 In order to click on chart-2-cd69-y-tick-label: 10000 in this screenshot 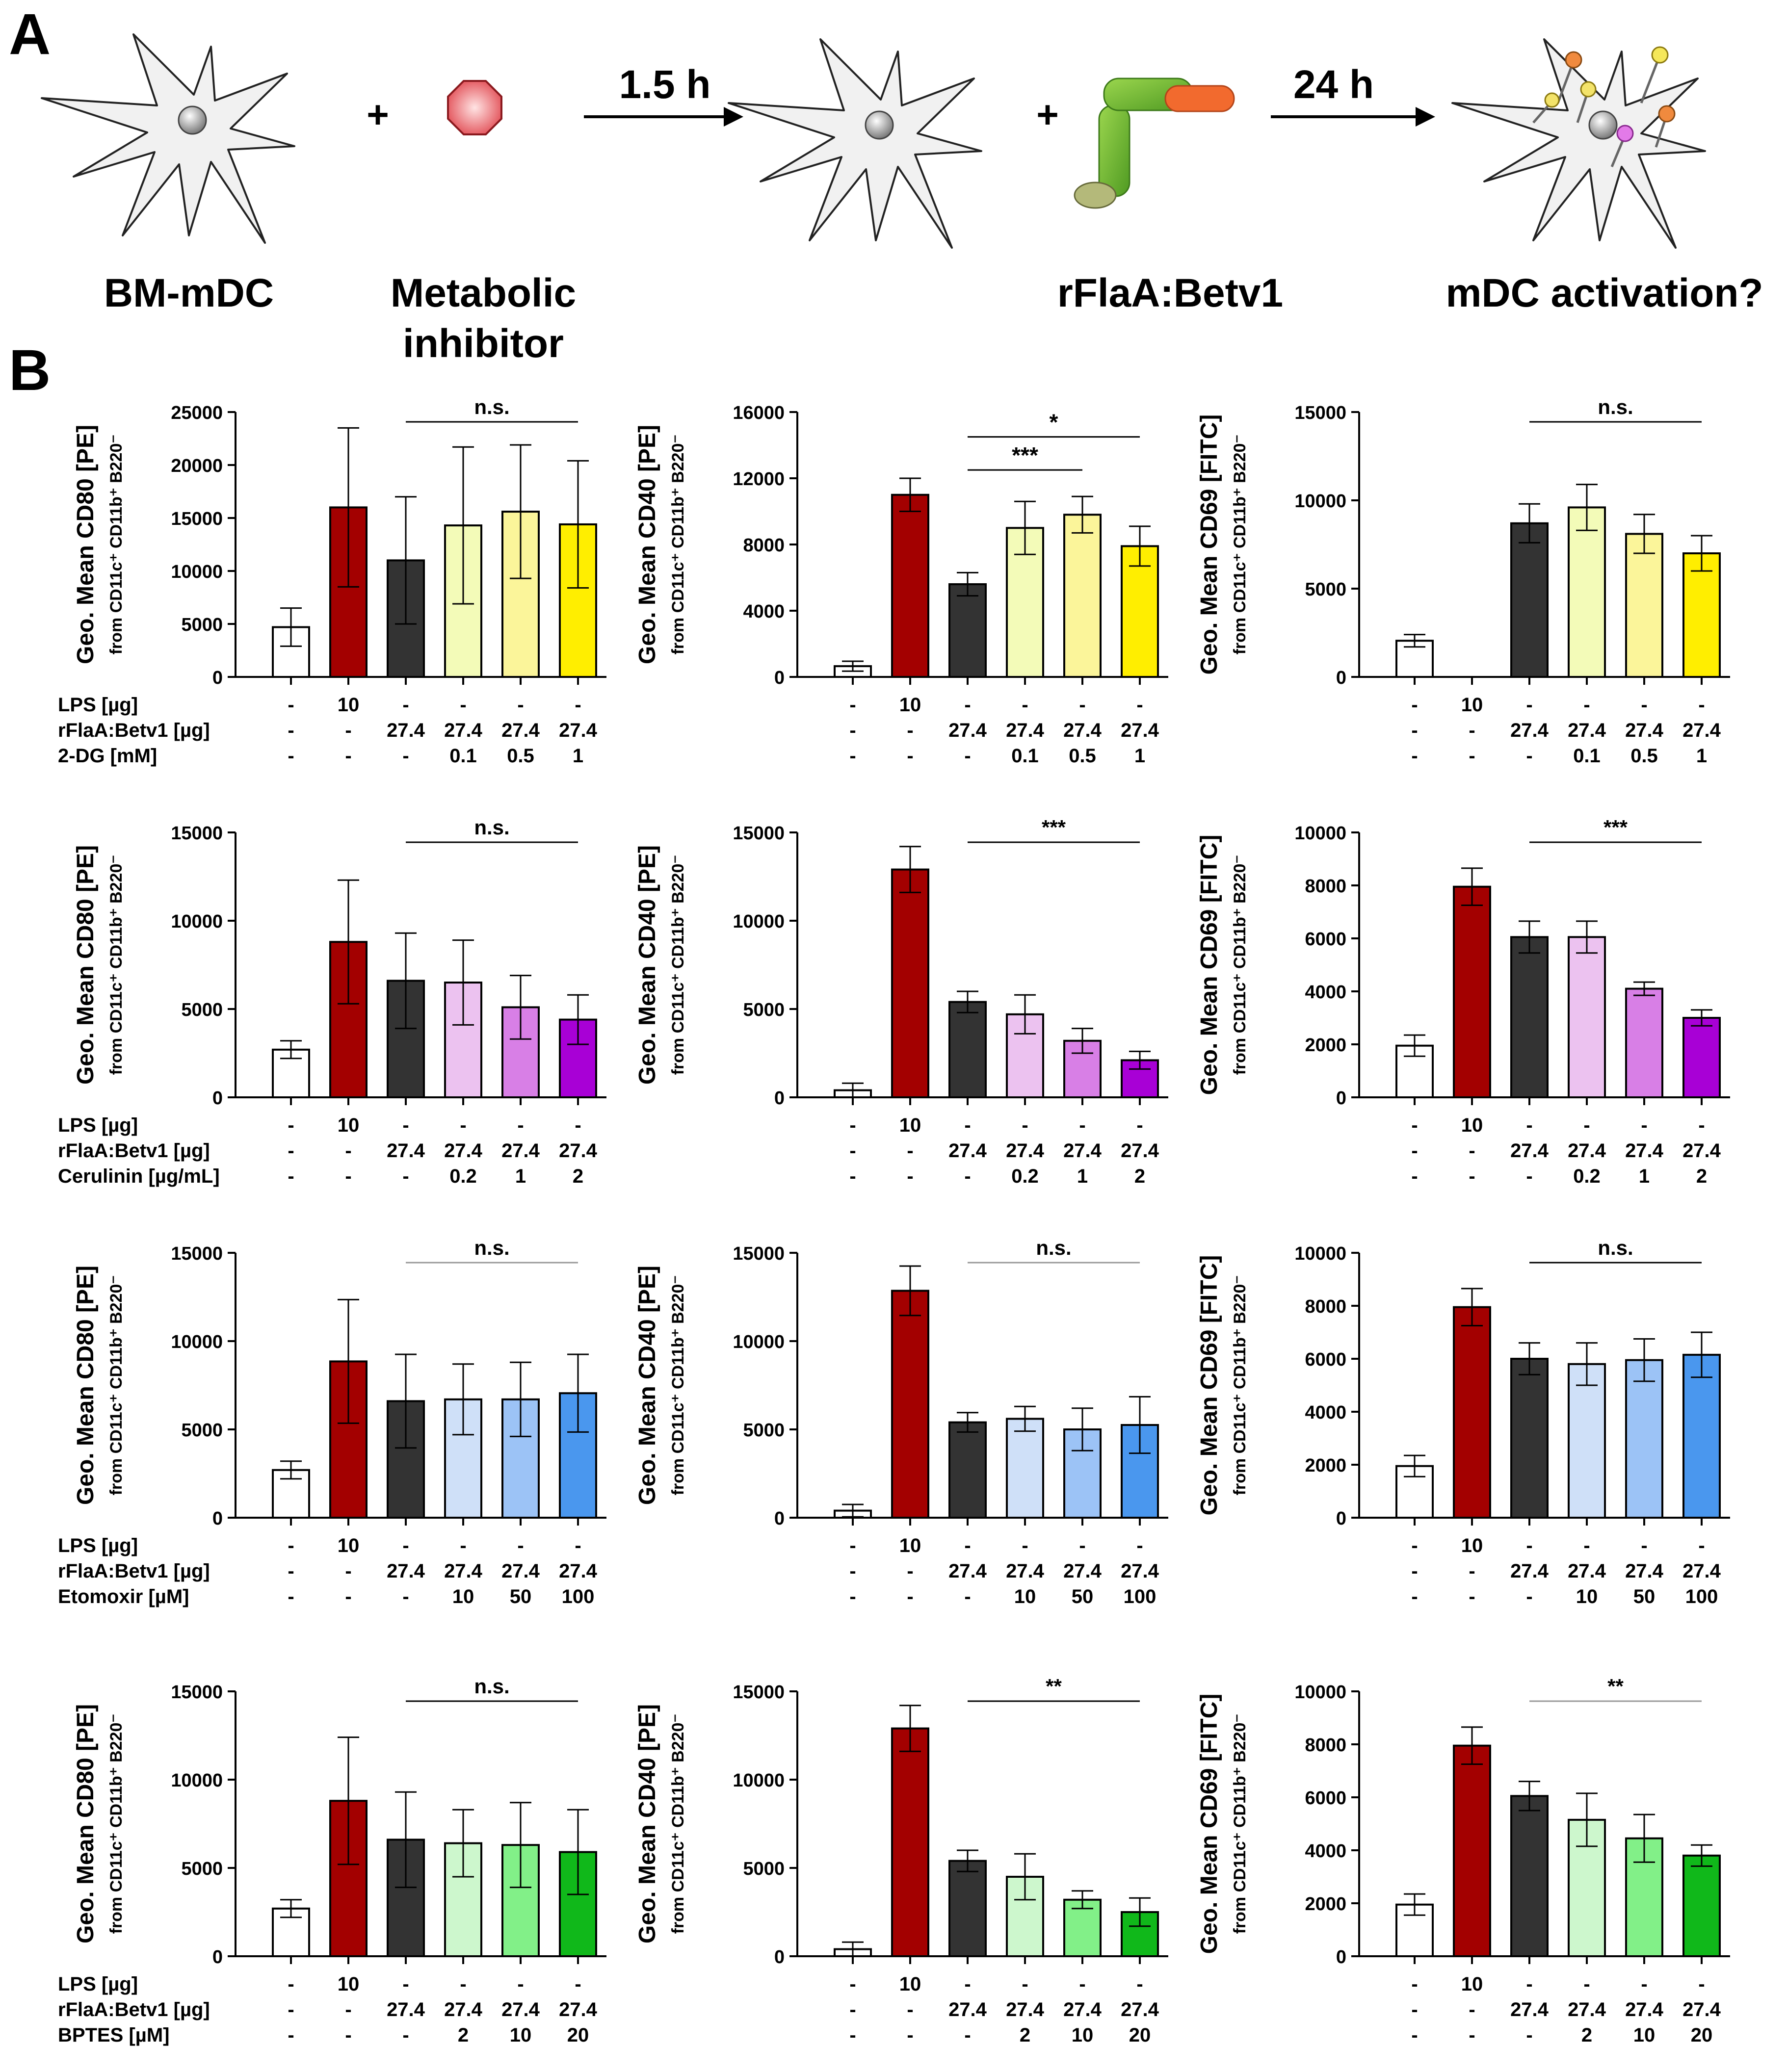, I will do `click(1320, 1253)`.